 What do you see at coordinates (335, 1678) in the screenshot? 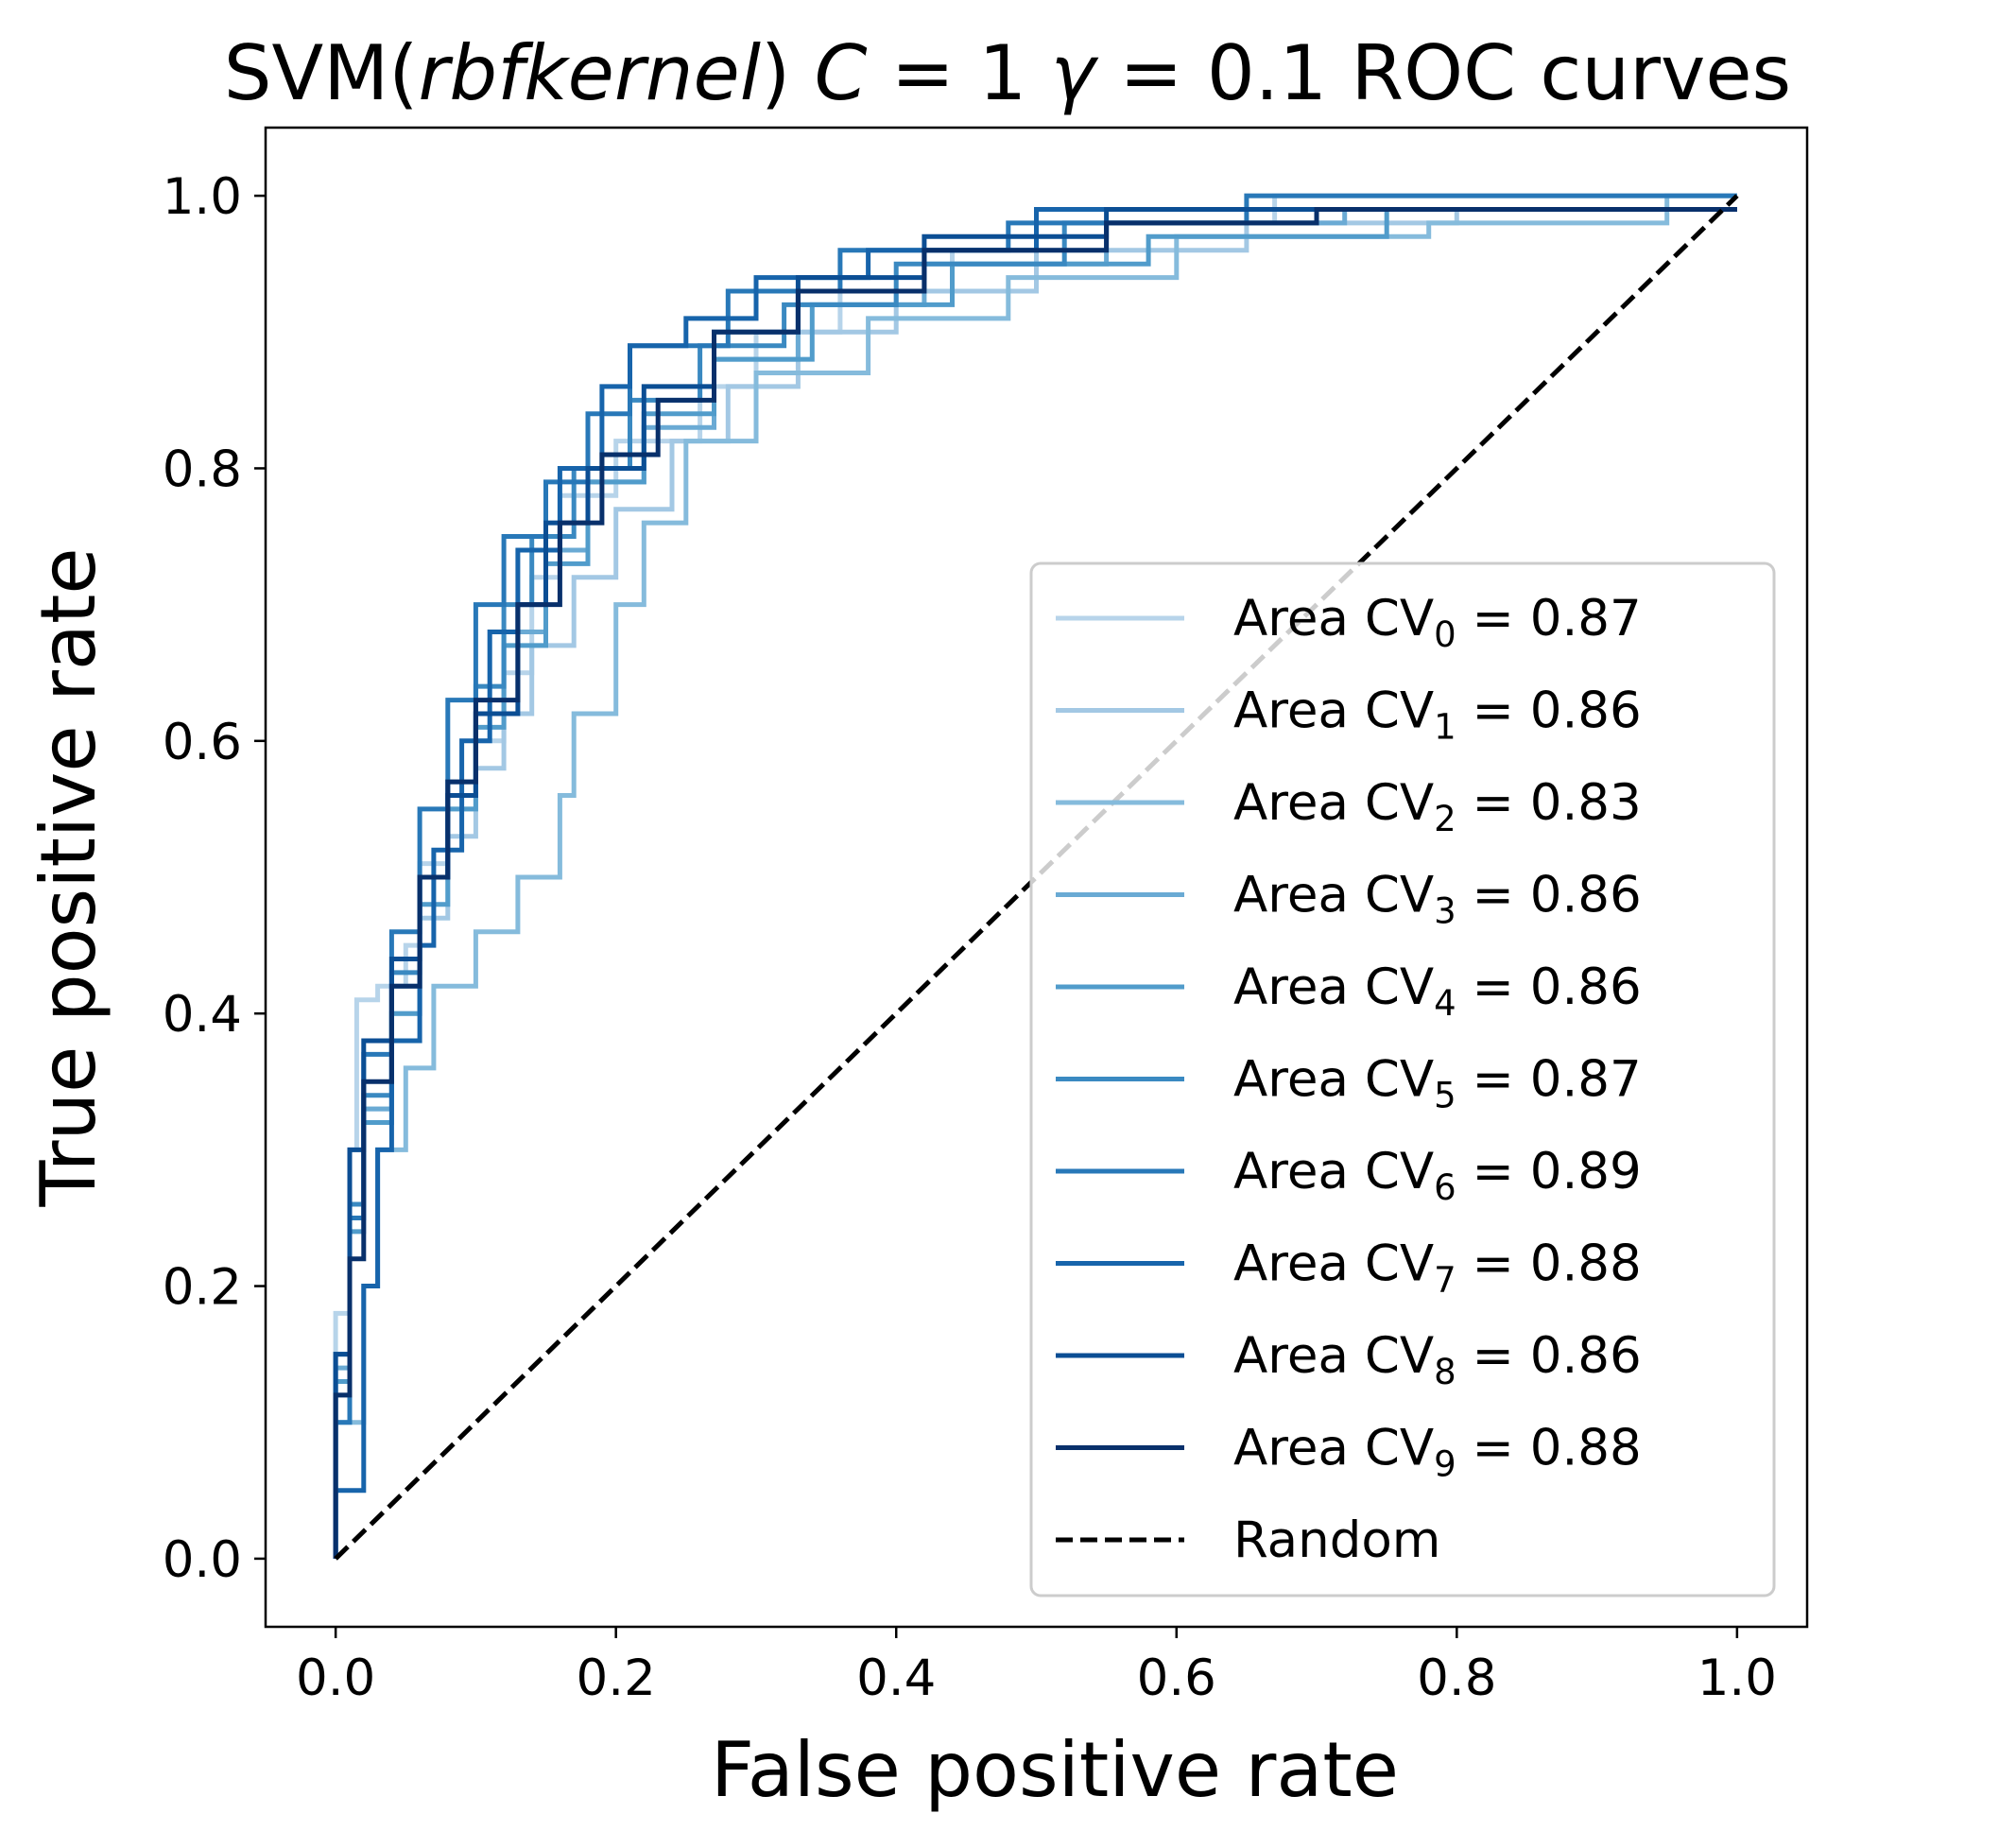
I see `x-tick-label: 0.0` at bounding box center [335, 1678].